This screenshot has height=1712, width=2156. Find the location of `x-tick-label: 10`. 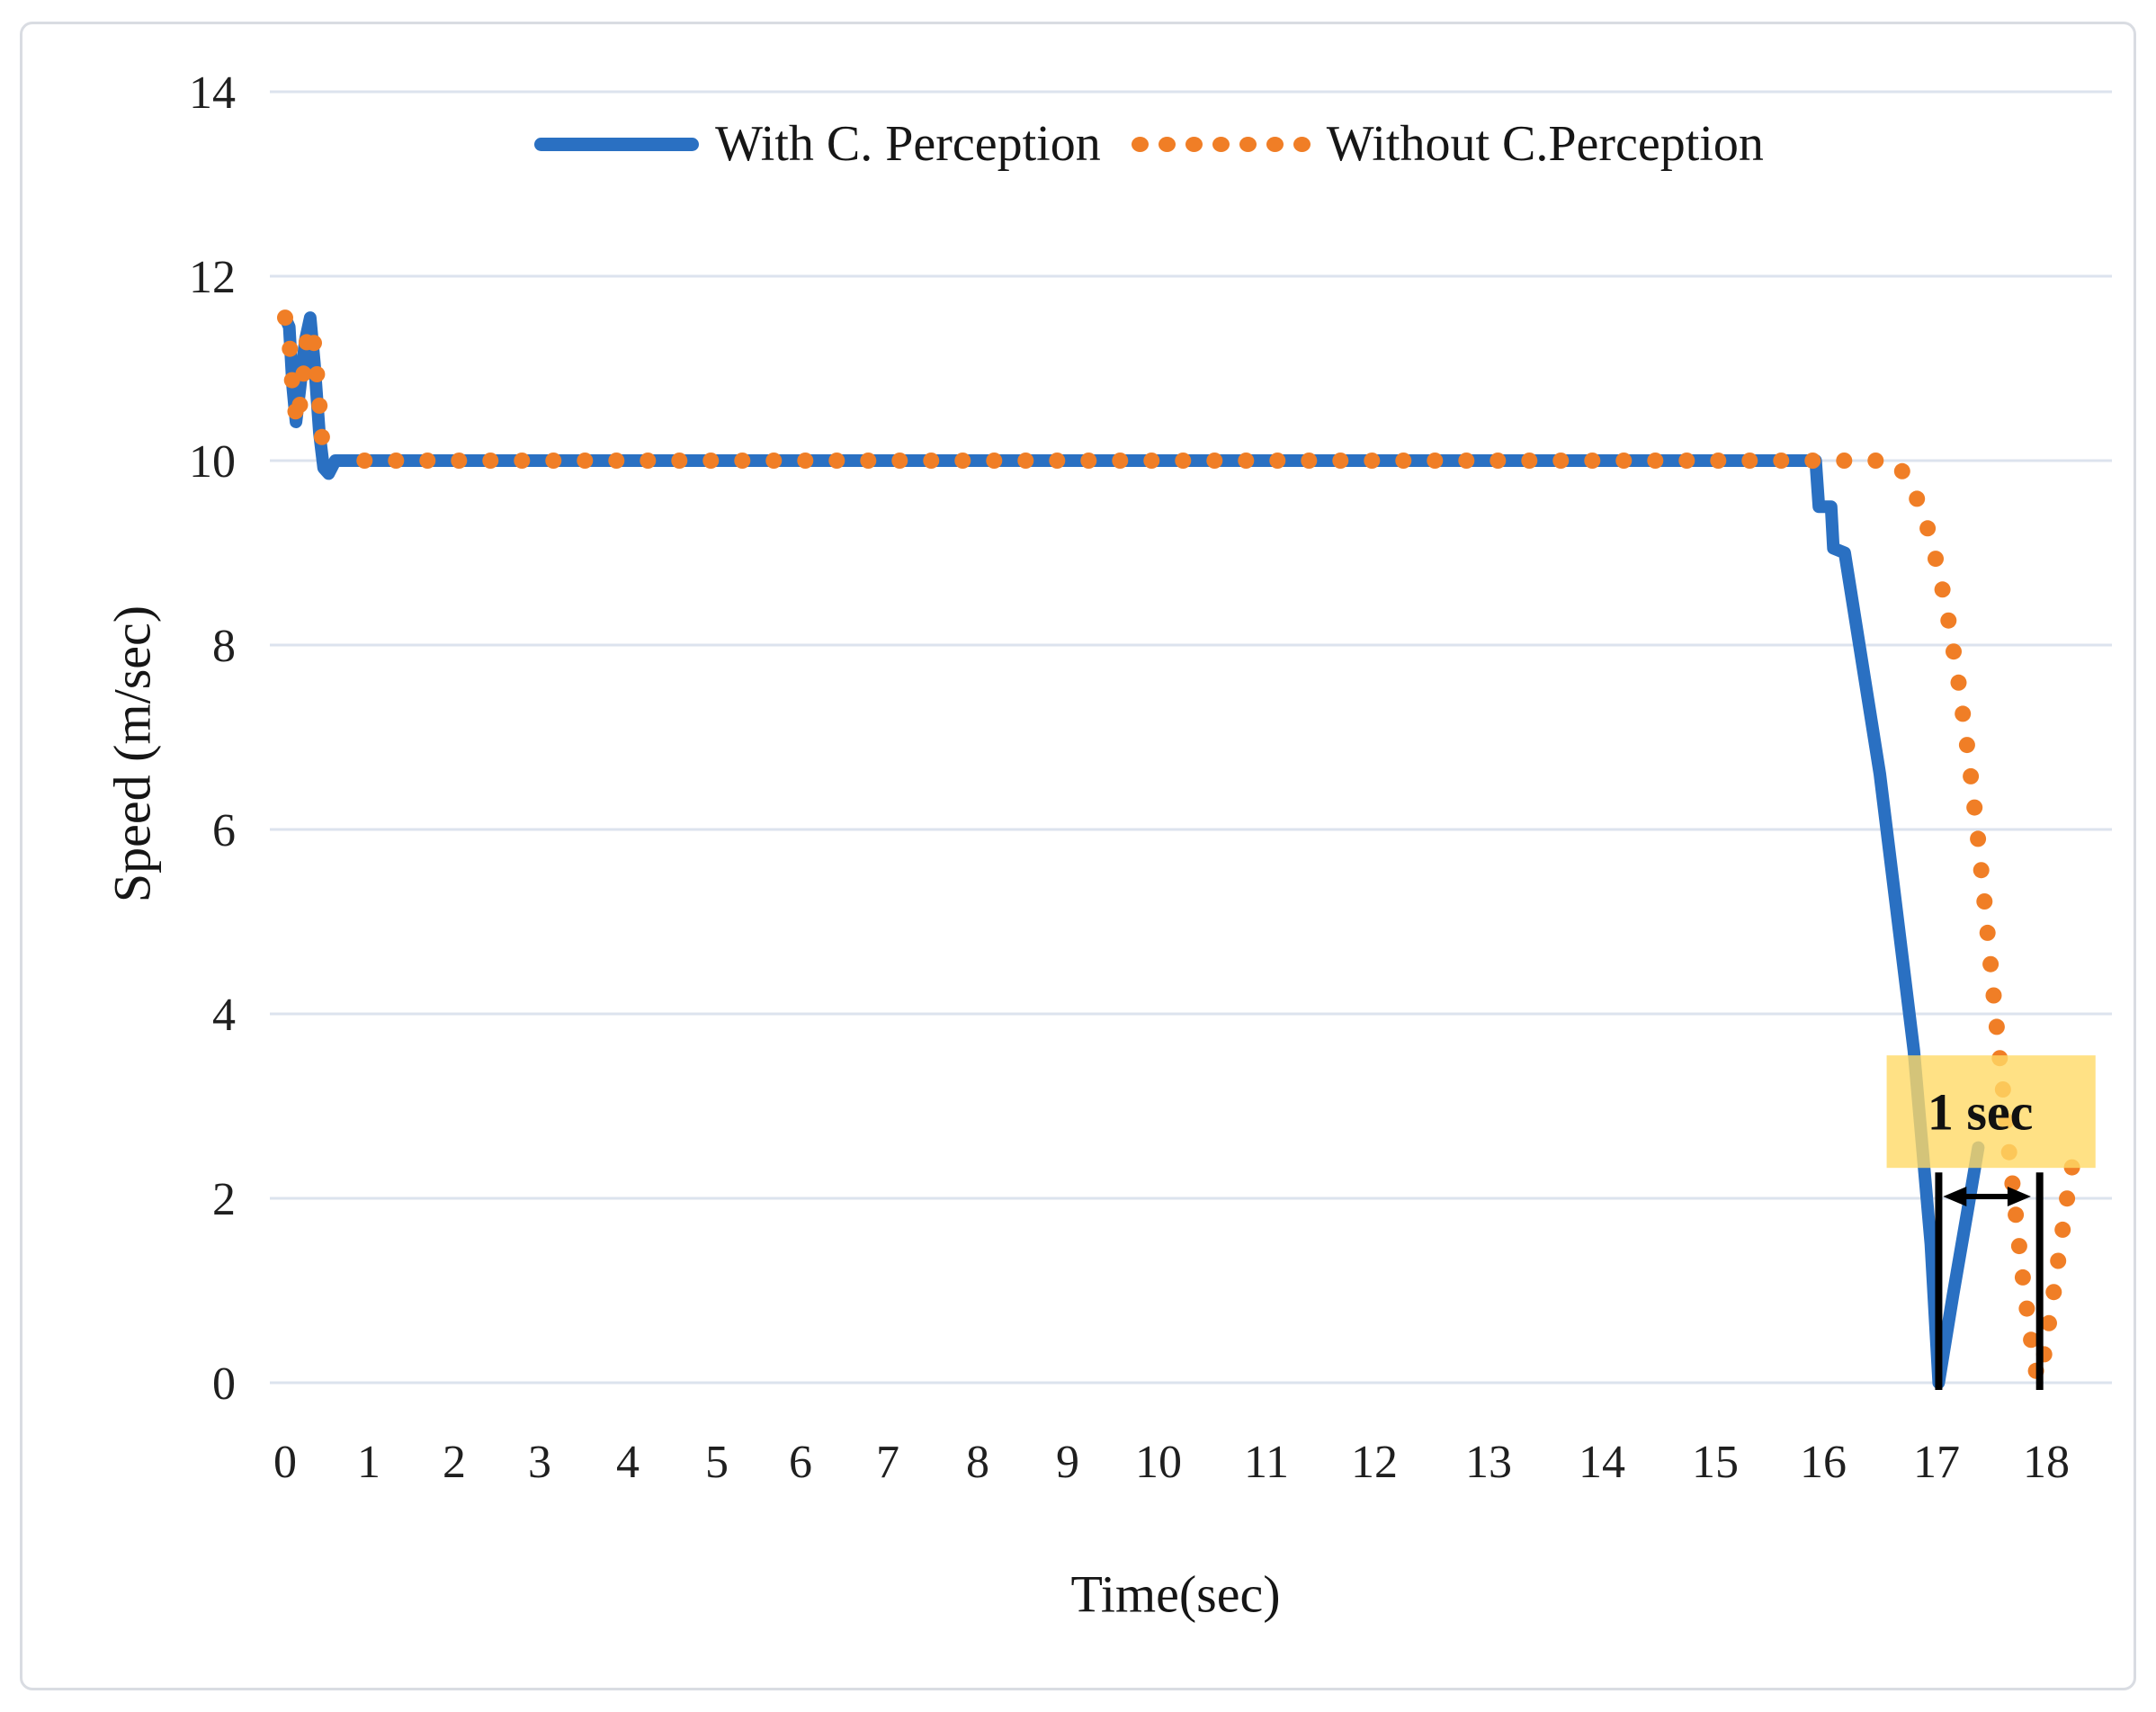

x-tick-label: 10 is located at coordinates (1158, 1462).